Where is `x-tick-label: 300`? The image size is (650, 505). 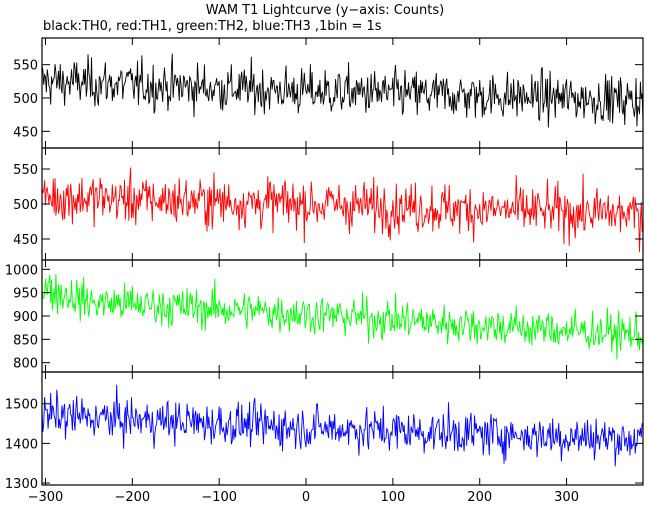
x-tick-label: 300 is located at coordinates (566, 497).